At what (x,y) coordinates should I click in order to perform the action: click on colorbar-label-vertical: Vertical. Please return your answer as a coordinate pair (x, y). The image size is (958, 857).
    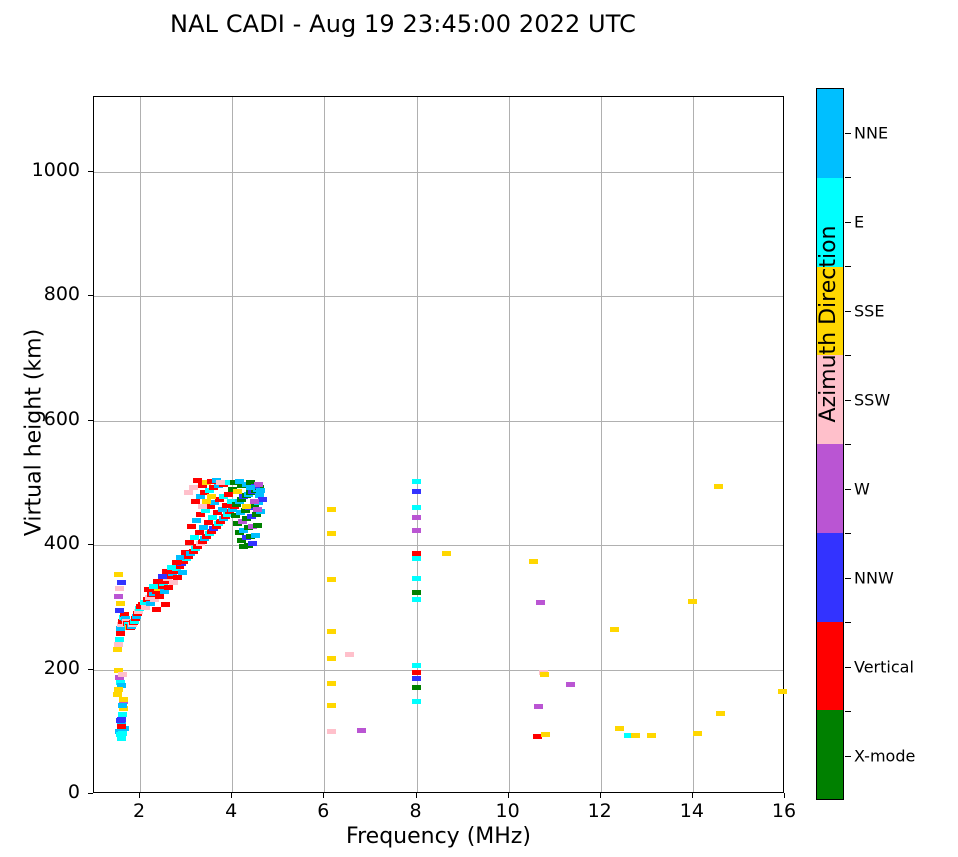
    Looking at the image, I should click on (884, 666).